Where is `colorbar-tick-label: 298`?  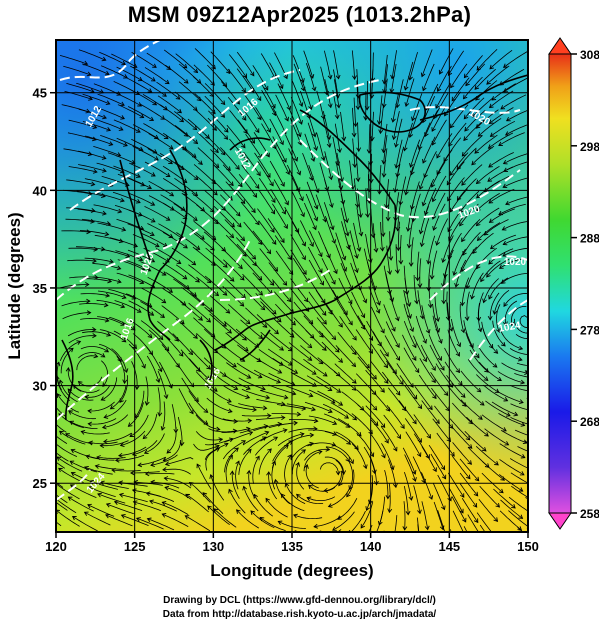
colorbar-tick-label: 298 is located at coordinates (589, 147).